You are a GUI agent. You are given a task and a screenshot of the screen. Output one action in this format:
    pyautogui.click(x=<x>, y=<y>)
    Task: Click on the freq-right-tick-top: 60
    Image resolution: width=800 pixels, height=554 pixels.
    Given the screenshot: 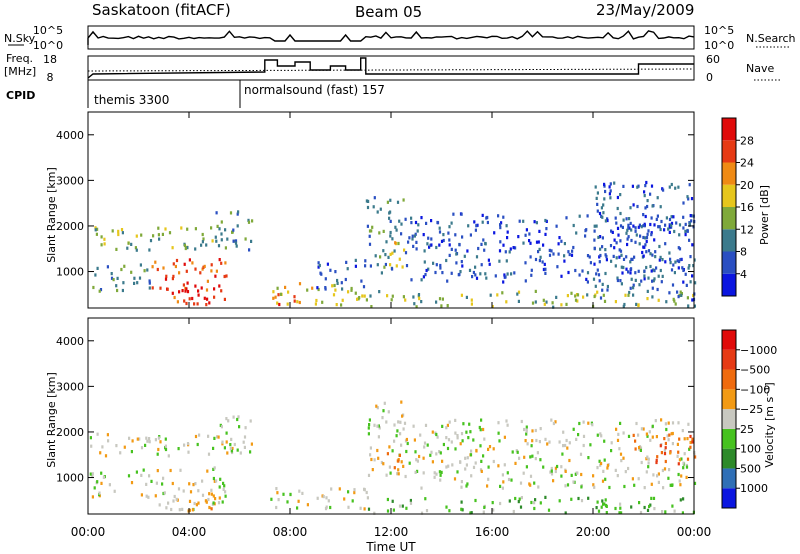 What is the action you would take?
    pyautogui.click(x=713, y=59)
    